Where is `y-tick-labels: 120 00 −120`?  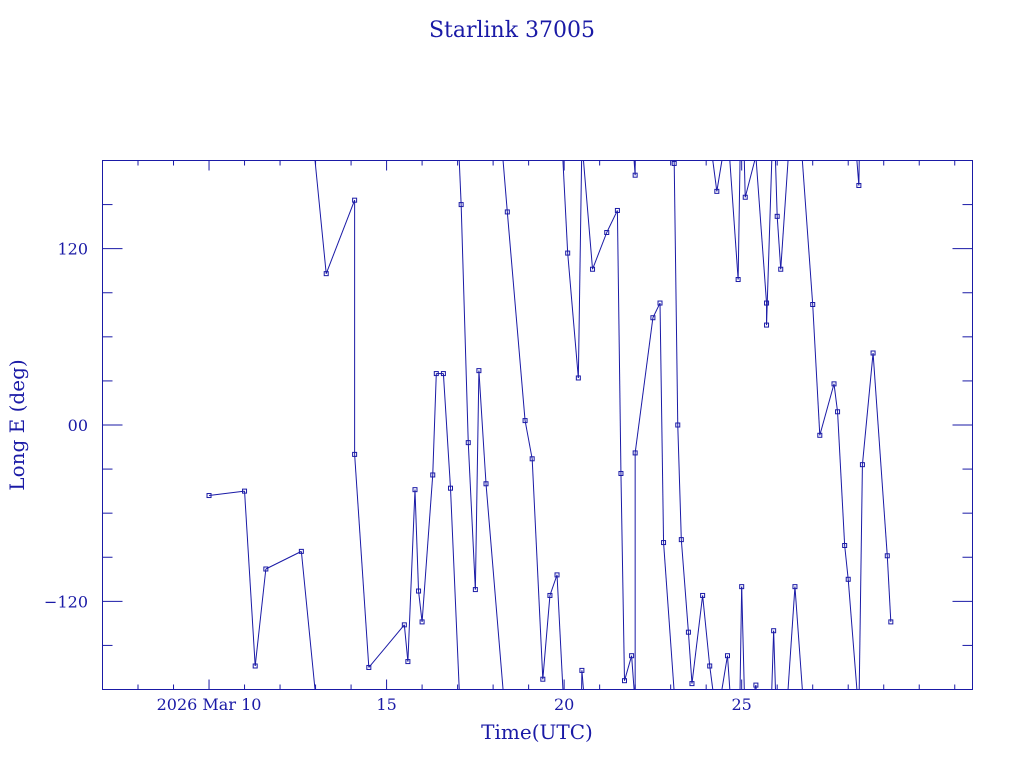
y-tick-labels: 120 00 −120 is located at coordinates (66, 426).